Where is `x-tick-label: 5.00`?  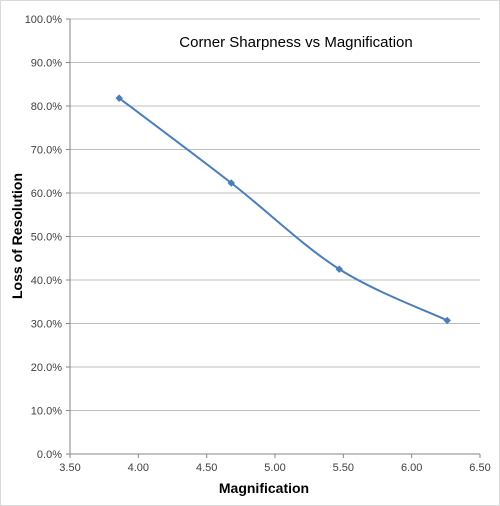
x-tick-label: 5.00 is located at coordinates (274, 468).